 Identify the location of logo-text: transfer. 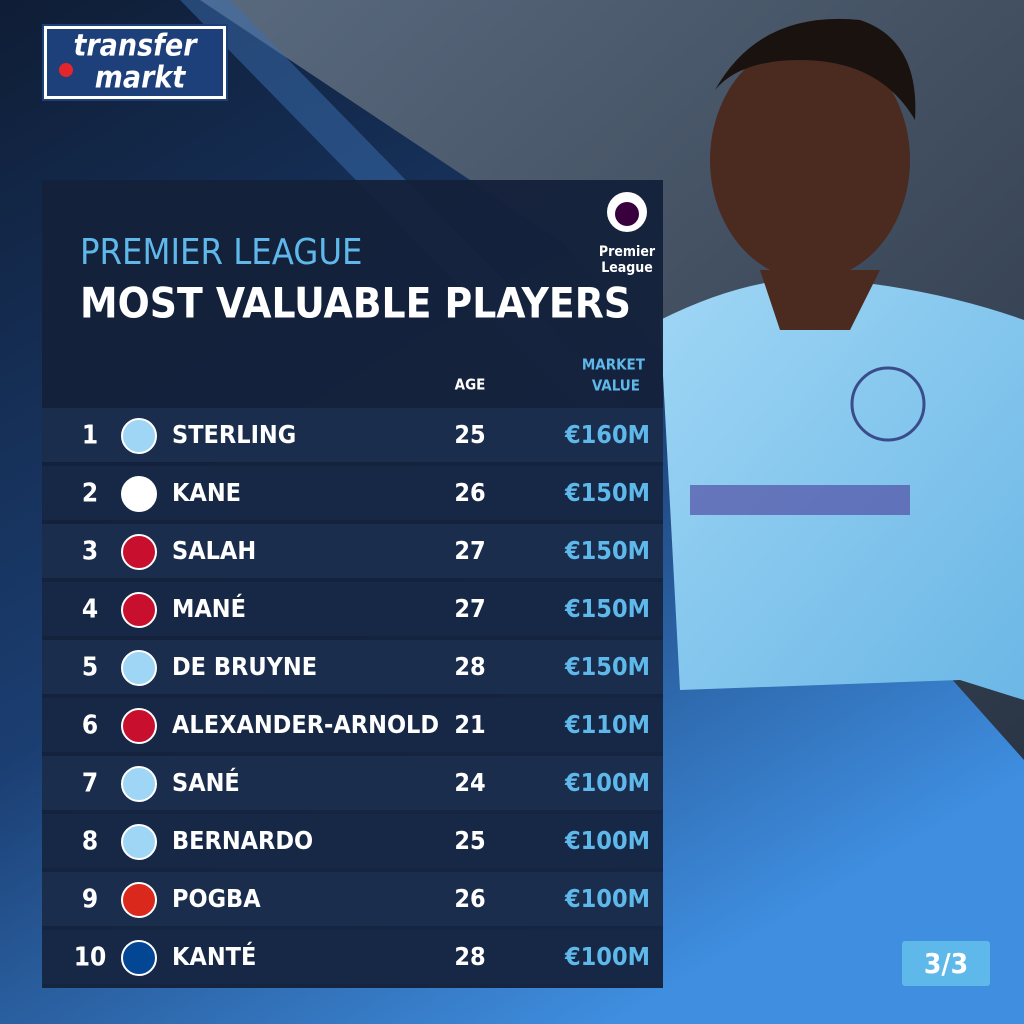
(135, 46).